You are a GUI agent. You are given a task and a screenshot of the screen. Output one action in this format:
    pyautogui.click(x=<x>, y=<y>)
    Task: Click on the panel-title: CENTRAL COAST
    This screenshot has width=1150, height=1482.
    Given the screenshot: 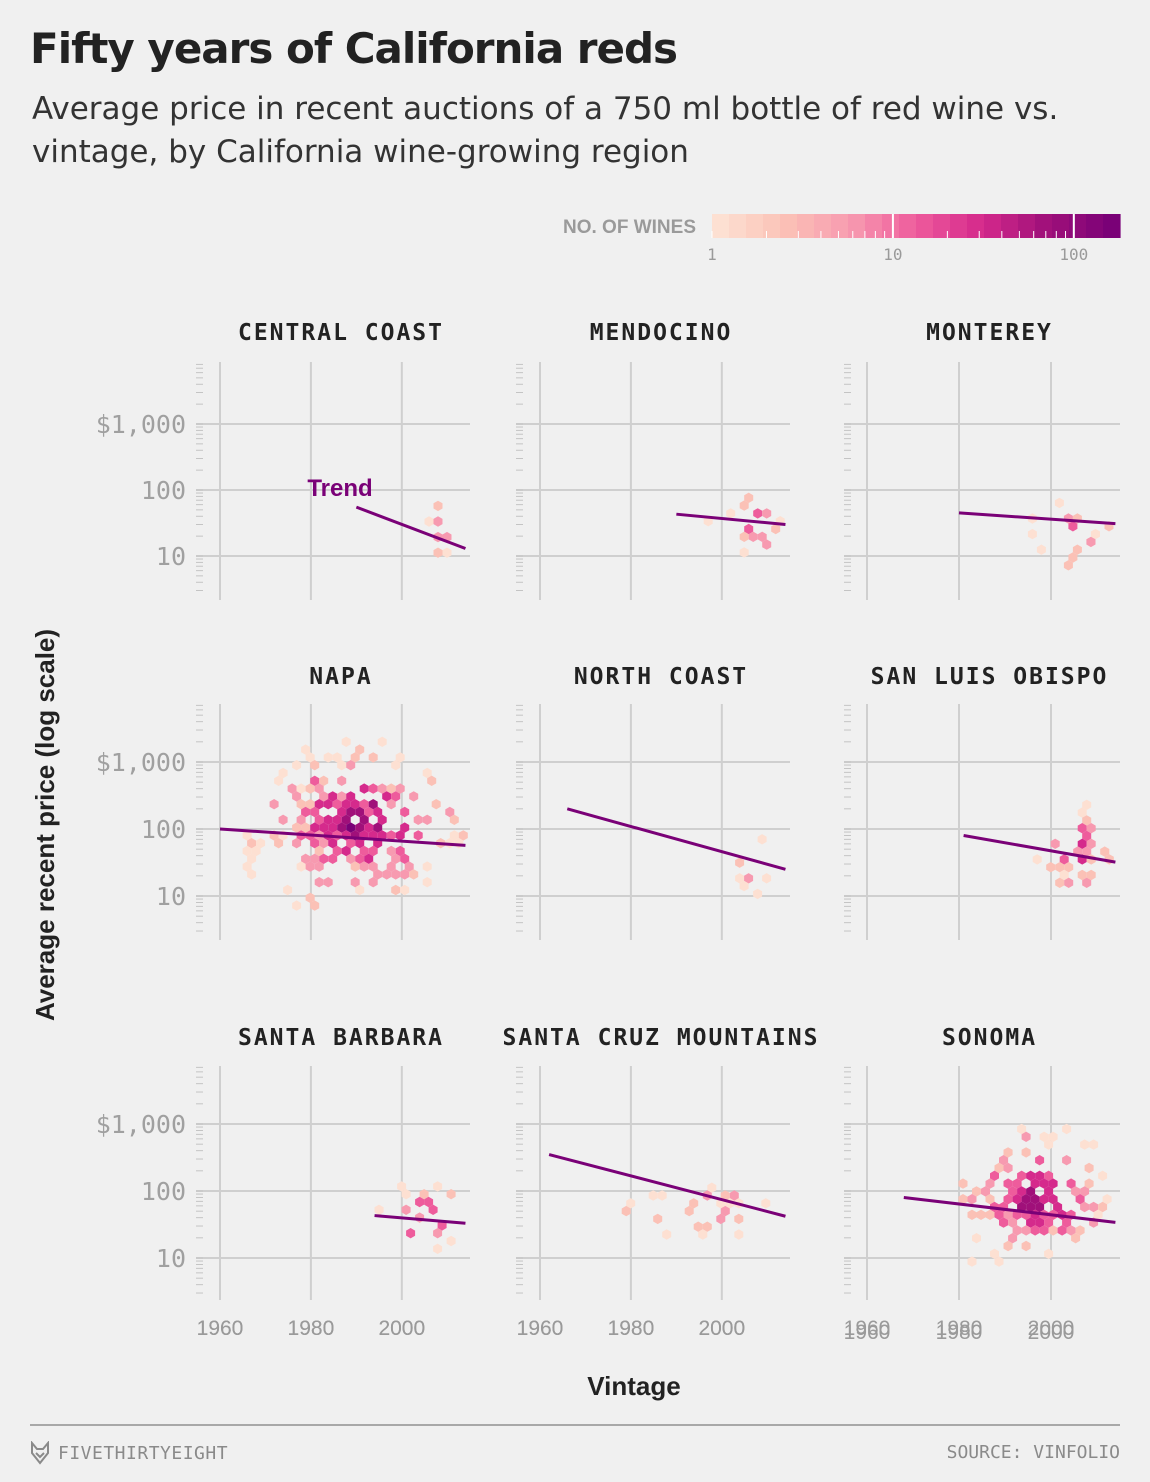 What is the action you would take?
    pyautogui.click(x=341, y=333)
    